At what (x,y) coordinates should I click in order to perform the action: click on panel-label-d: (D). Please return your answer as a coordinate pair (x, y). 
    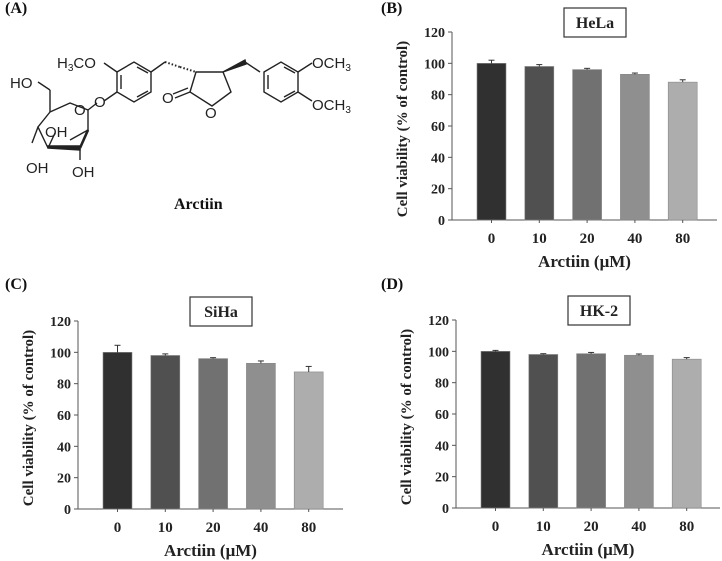
    Looking at the image, I should click on (392, 284).